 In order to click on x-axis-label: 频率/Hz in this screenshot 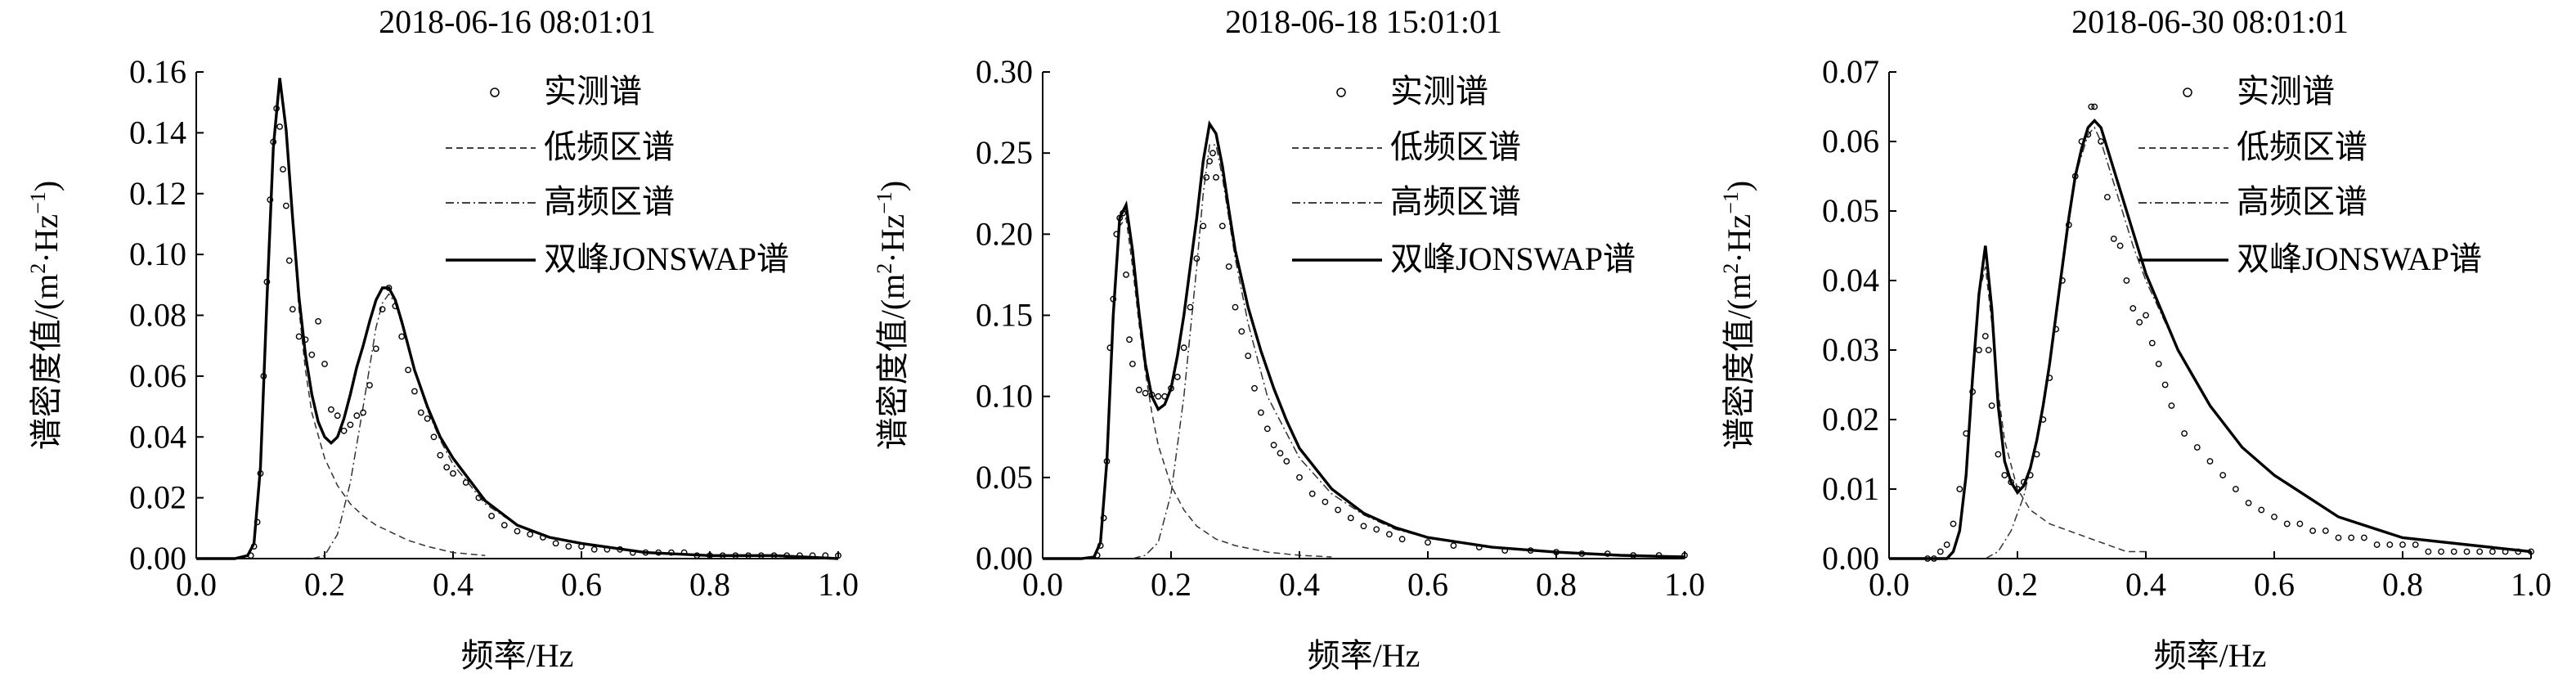, I will do `click(2211, 655)`.